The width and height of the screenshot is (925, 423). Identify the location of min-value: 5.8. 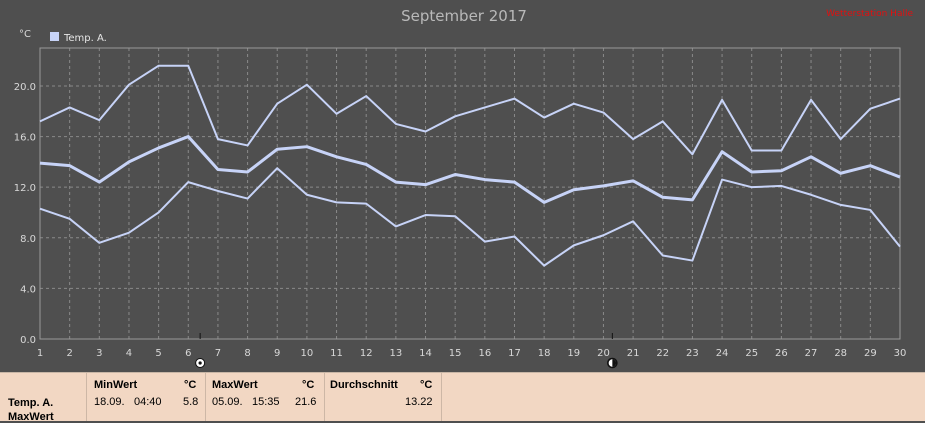
(191, 402).